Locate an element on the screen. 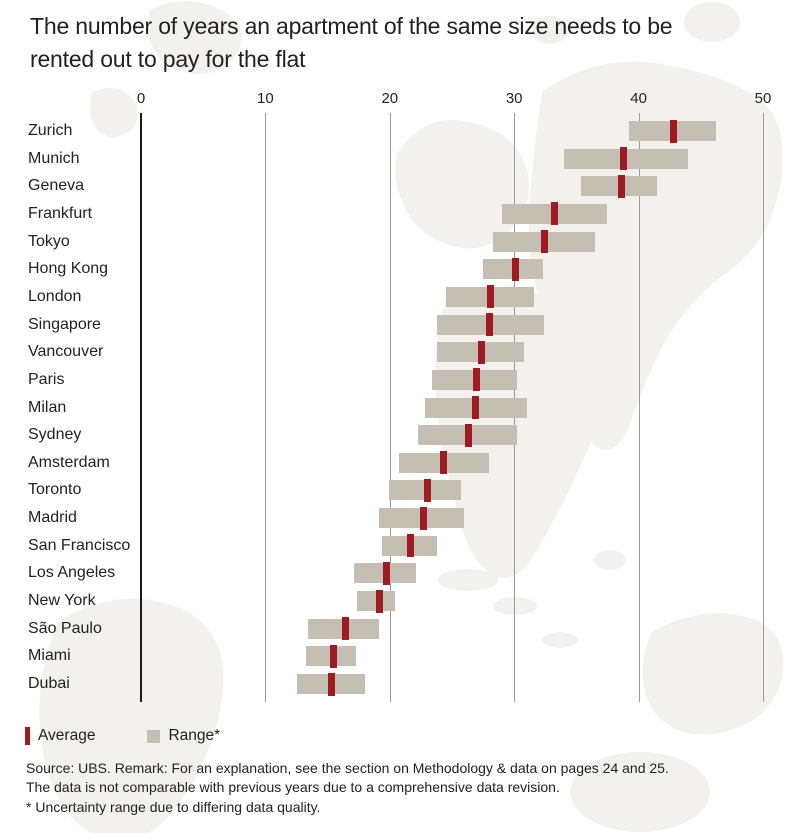 This screenshot has width=787, height=833. range-bar is located at coordinates (376, 601).